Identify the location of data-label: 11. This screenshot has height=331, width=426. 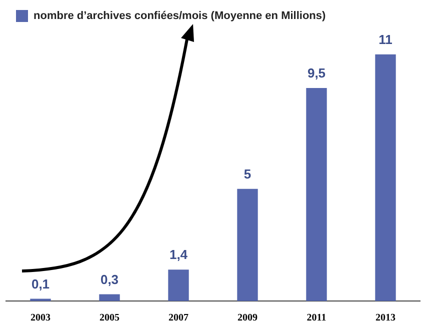
(385, 39).